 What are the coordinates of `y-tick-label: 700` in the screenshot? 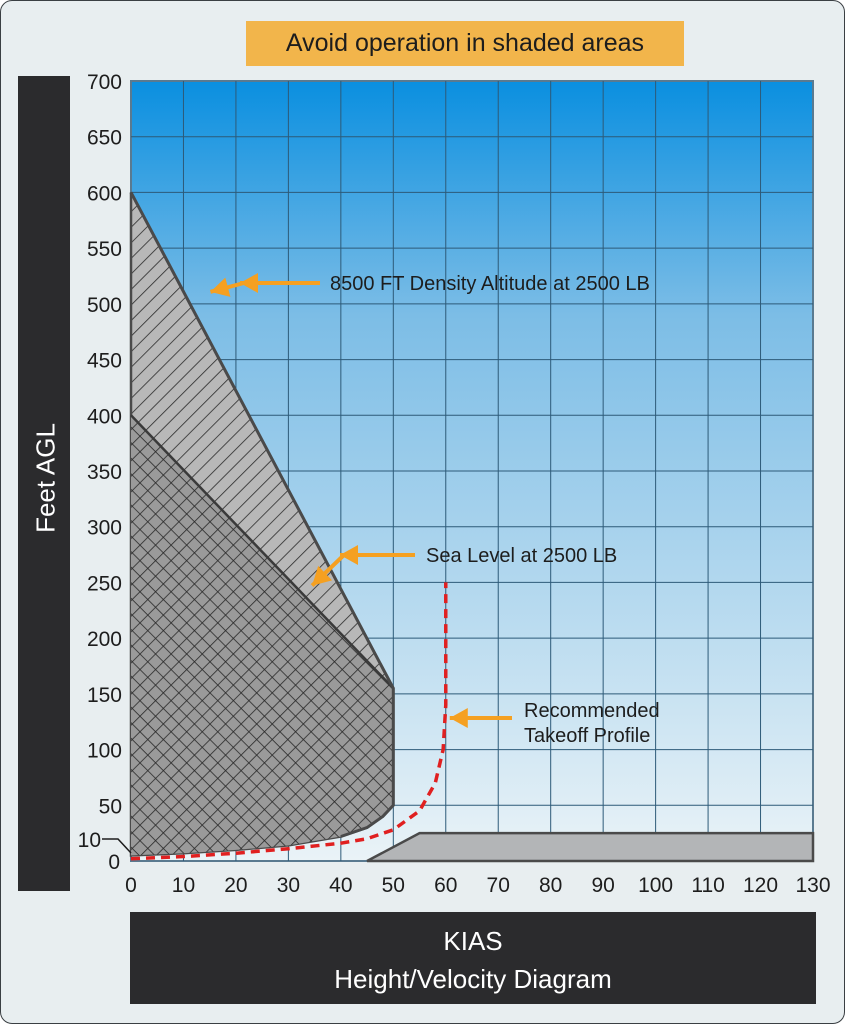 It's located at (104, 82).